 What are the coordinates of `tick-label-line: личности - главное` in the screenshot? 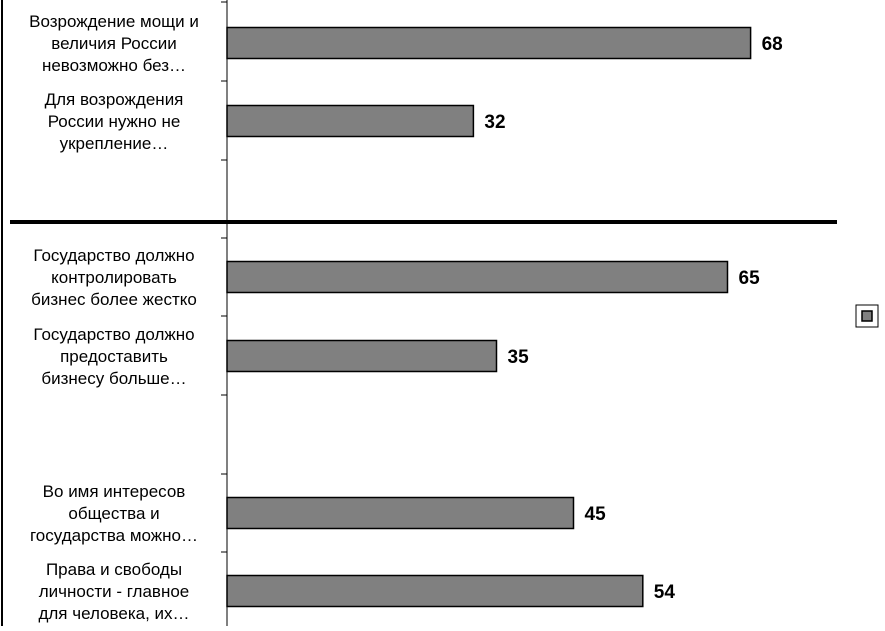 It's located at (114, 591).